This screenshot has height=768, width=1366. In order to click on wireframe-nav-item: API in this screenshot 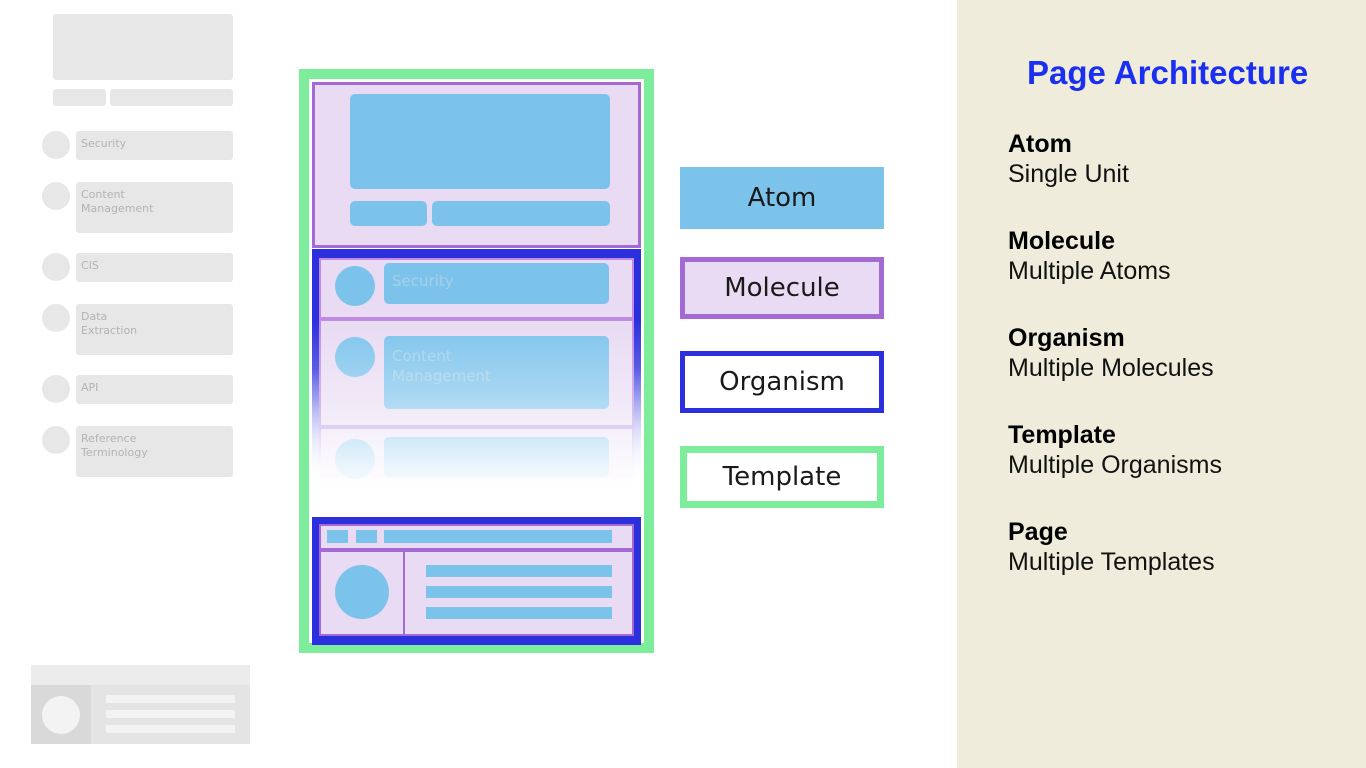, I will do `click(154, 389)`.